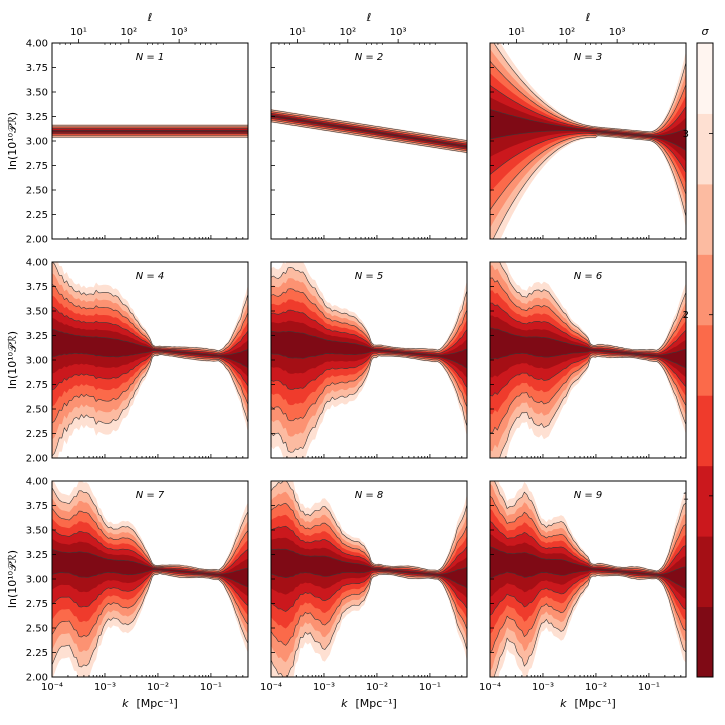  What do you see at coordinates (150, 495) in the screenshot?
I see `panel-label: N = 7` at bounding box center [150, 495].